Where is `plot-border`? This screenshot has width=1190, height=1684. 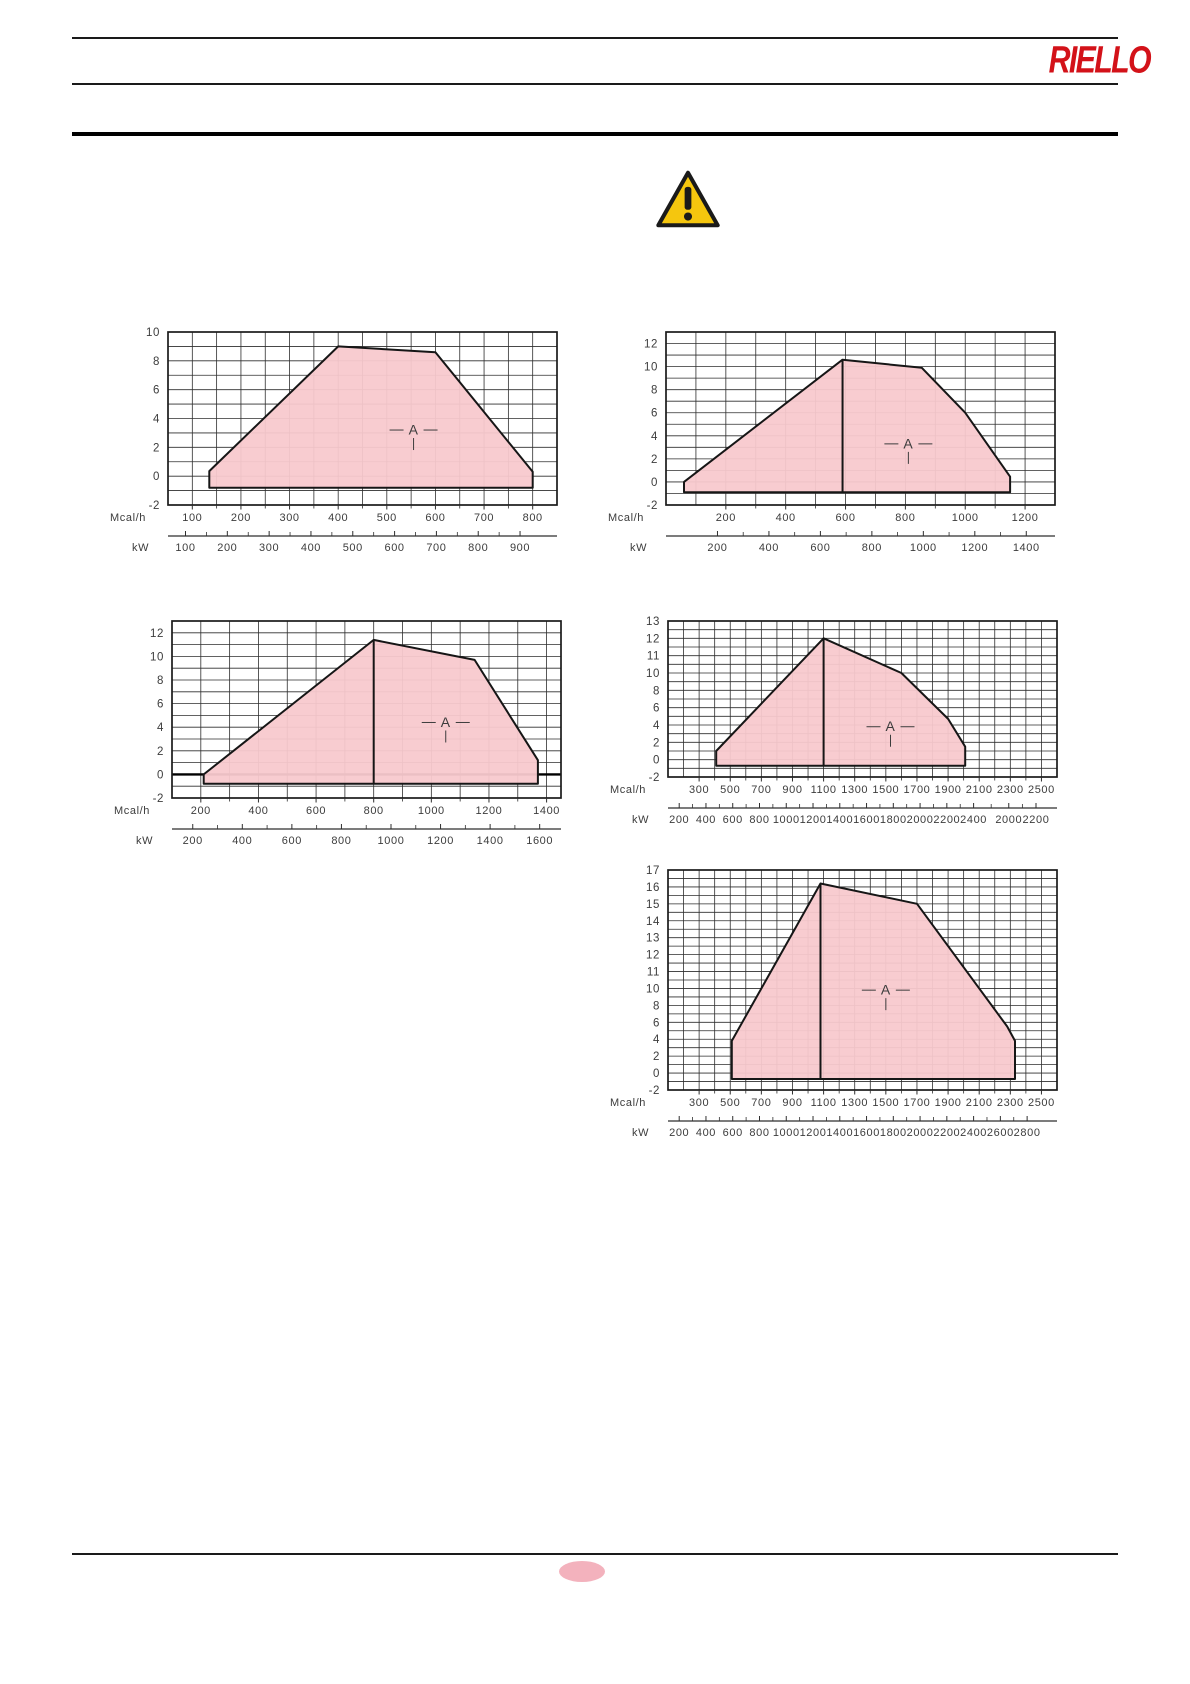 plot-border is located at coordinates (860, 418).